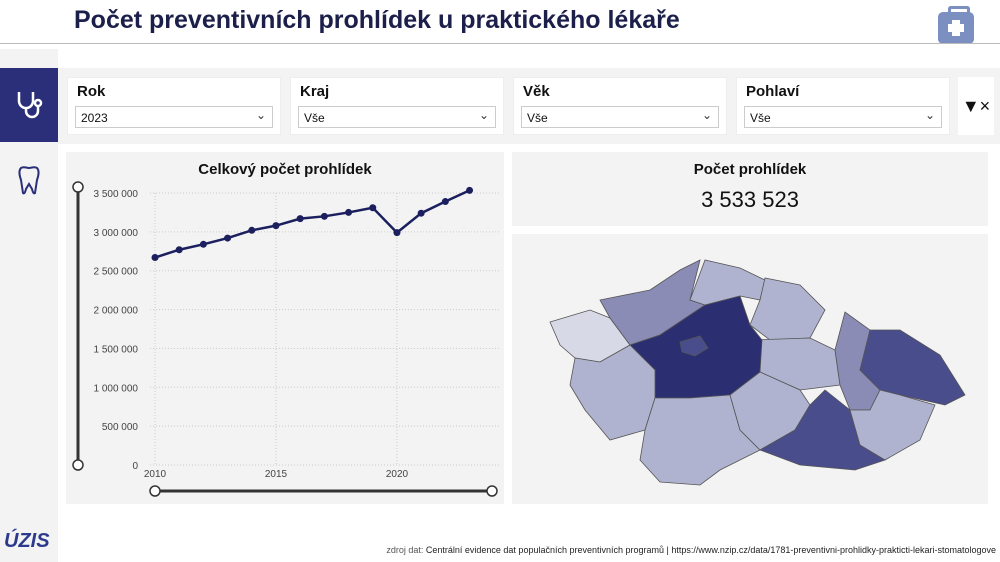  What do you see at coordinates (116, 388) in the screenshot?
I see `y-tick-label: 1 000 000` at bounding box center [116, 388].